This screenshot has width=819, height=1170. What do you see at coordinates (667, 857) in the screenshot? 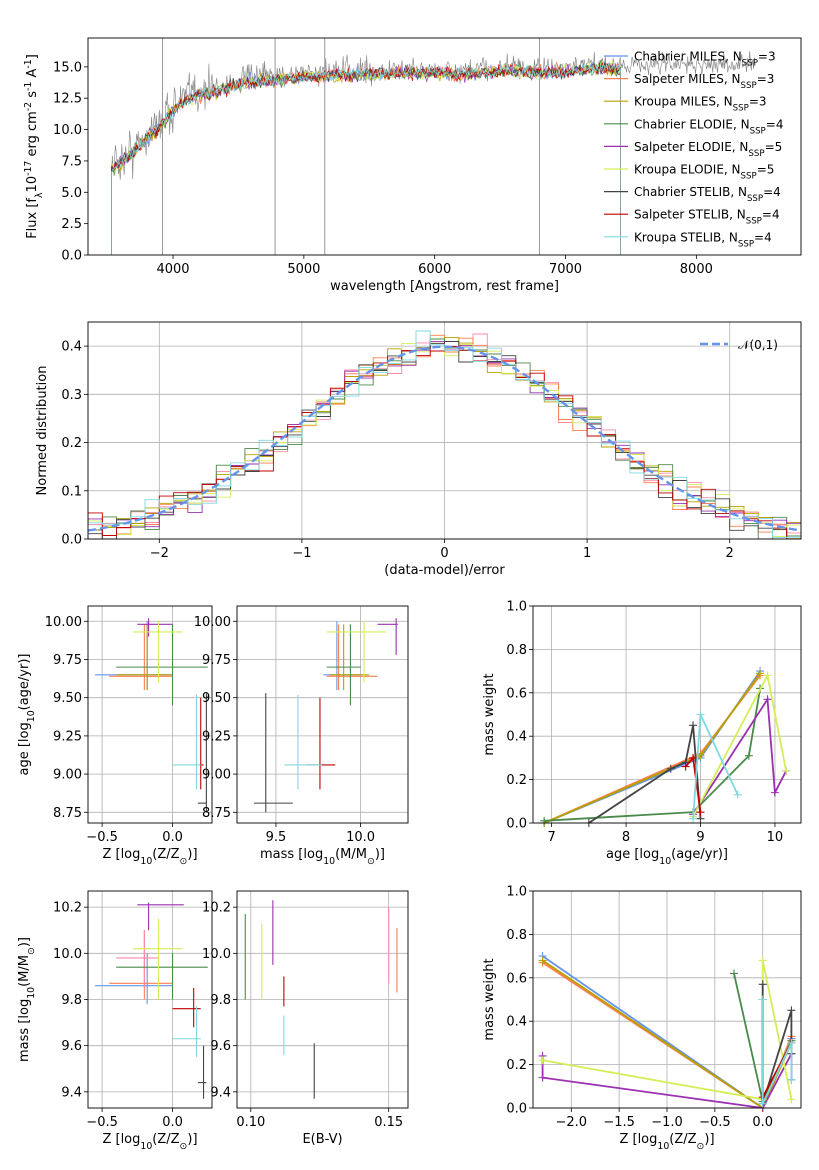
I see `x-axis-label: age [log10(age/yr)]` at bounding box center [667, 857].